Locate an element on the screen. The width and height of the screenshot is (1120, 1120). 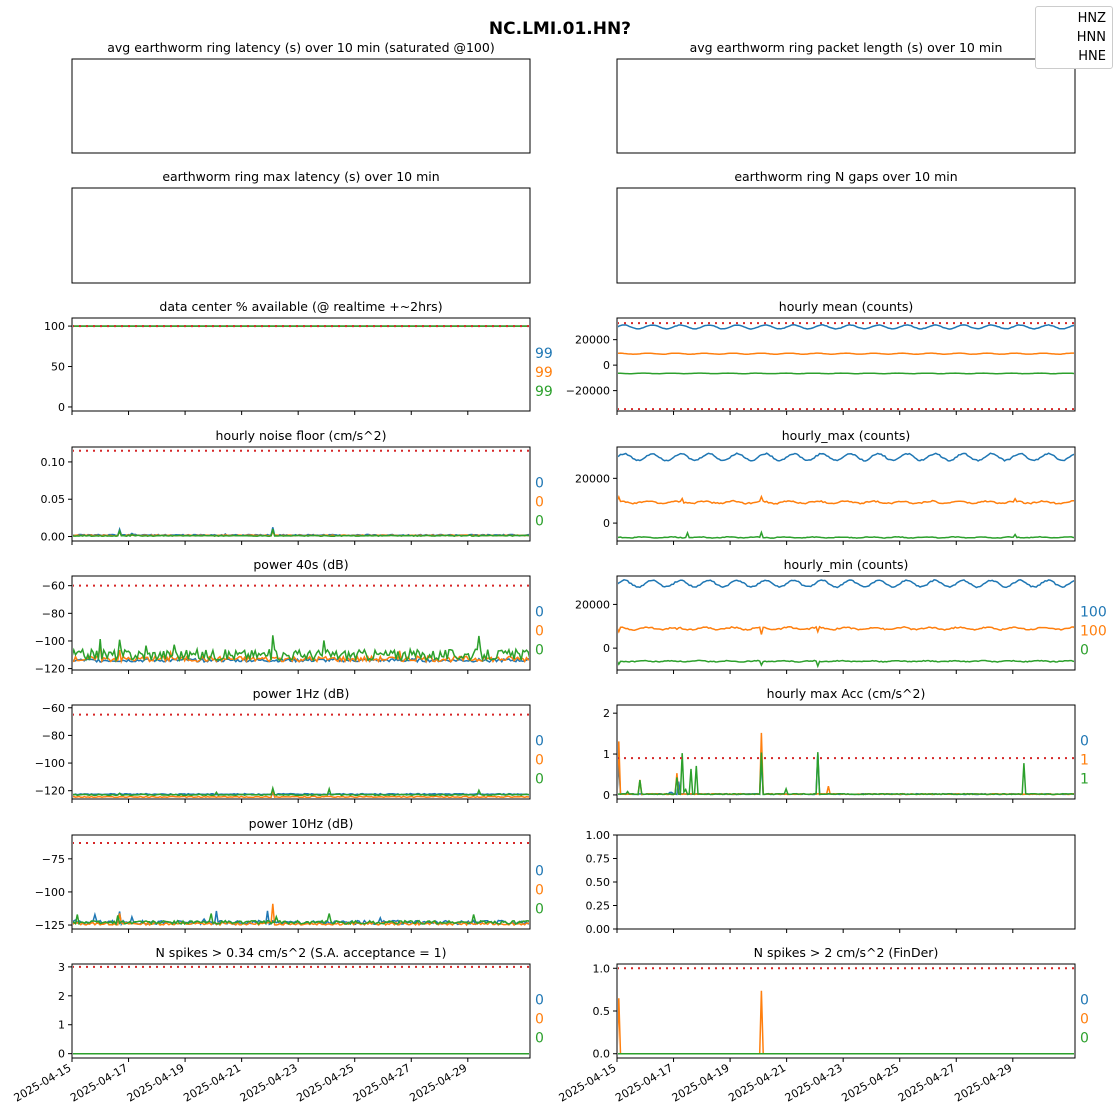
subplot-p1: power 1Hz (dB) −120 −100 −80 −60 0 0 0 is located at coordinates (289, 744).